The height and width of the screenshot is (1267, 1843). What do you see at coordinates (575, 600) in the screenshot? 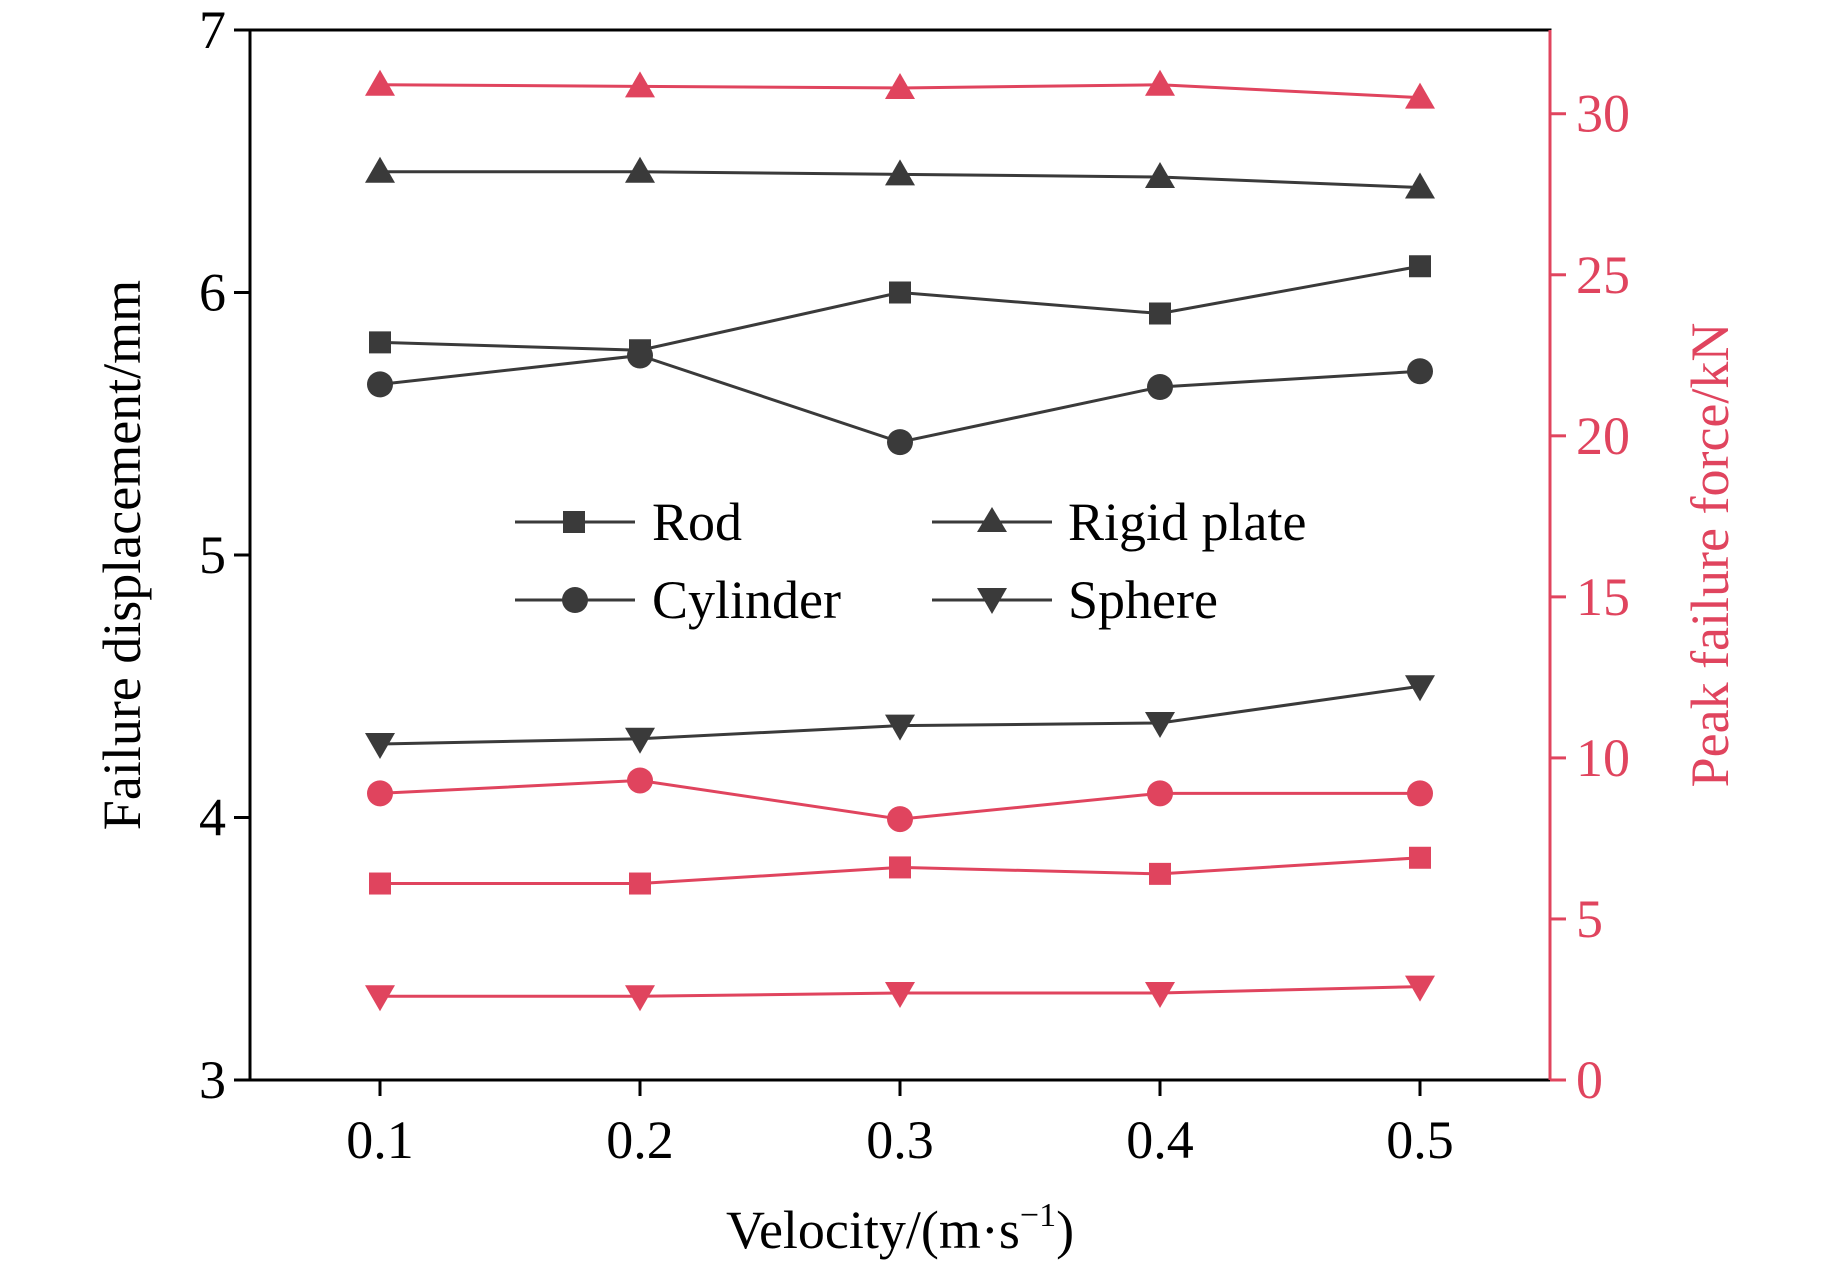
I see `legend-marker-circle` at bounding box center [575, 600].